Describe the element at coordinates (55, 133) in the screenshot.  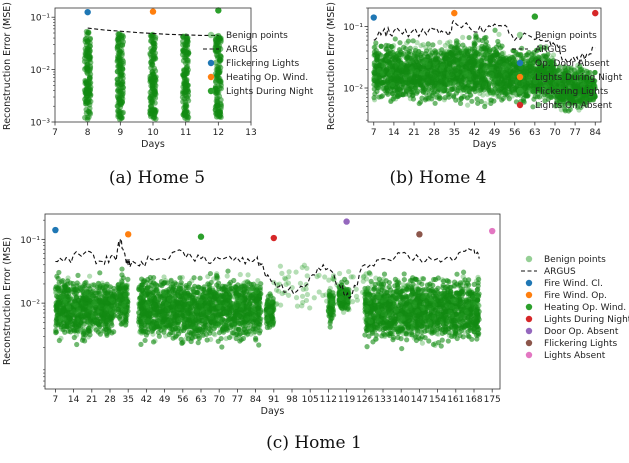
I see `x-tick-label: 7` at that location.